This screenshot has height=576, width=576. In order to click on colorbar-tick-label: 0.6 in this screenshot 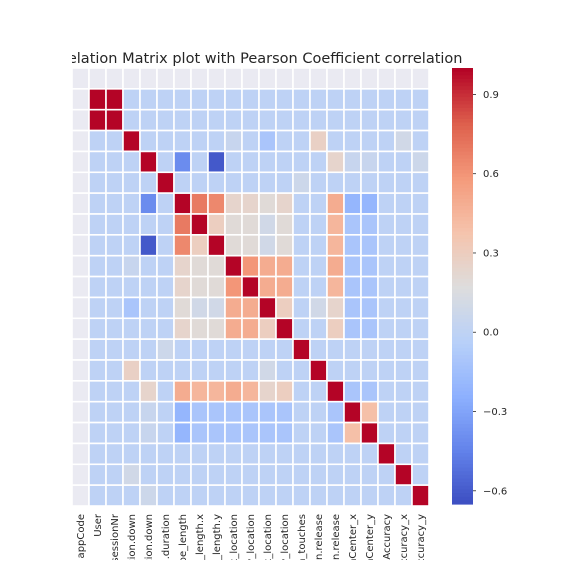, I will do `click(491, 174)`.